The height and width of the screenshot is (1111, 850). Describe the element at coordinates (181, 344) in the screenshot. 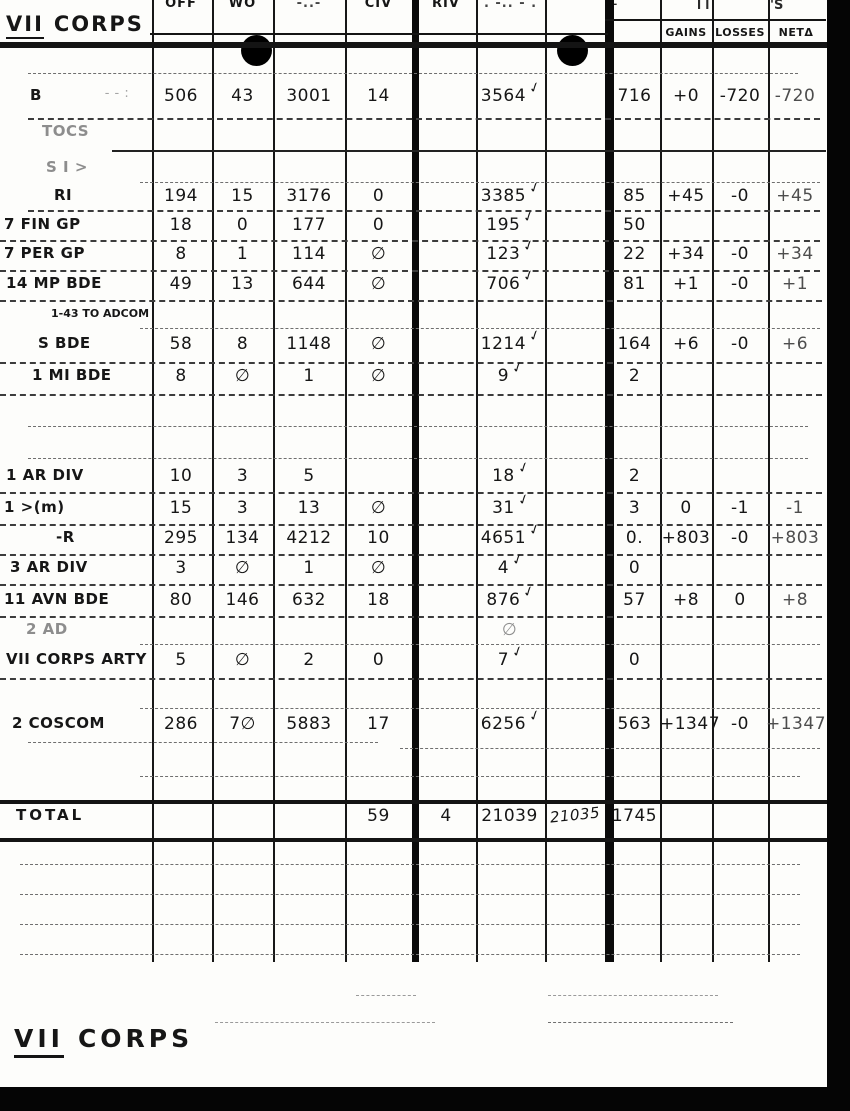

I see `cell-sbde-off: 58` at that location.